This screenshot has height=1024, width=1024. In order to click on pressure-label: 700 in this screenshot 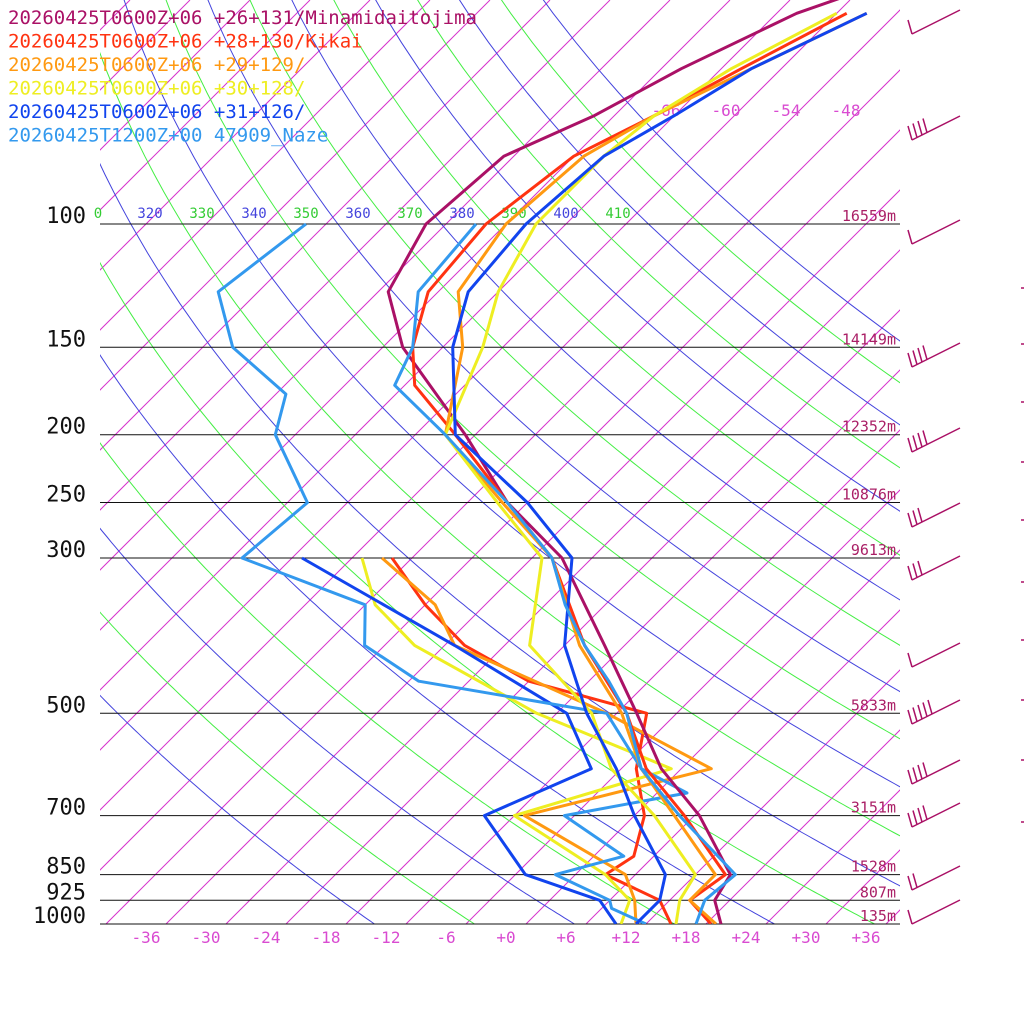, I will do `click(66, 808)`.